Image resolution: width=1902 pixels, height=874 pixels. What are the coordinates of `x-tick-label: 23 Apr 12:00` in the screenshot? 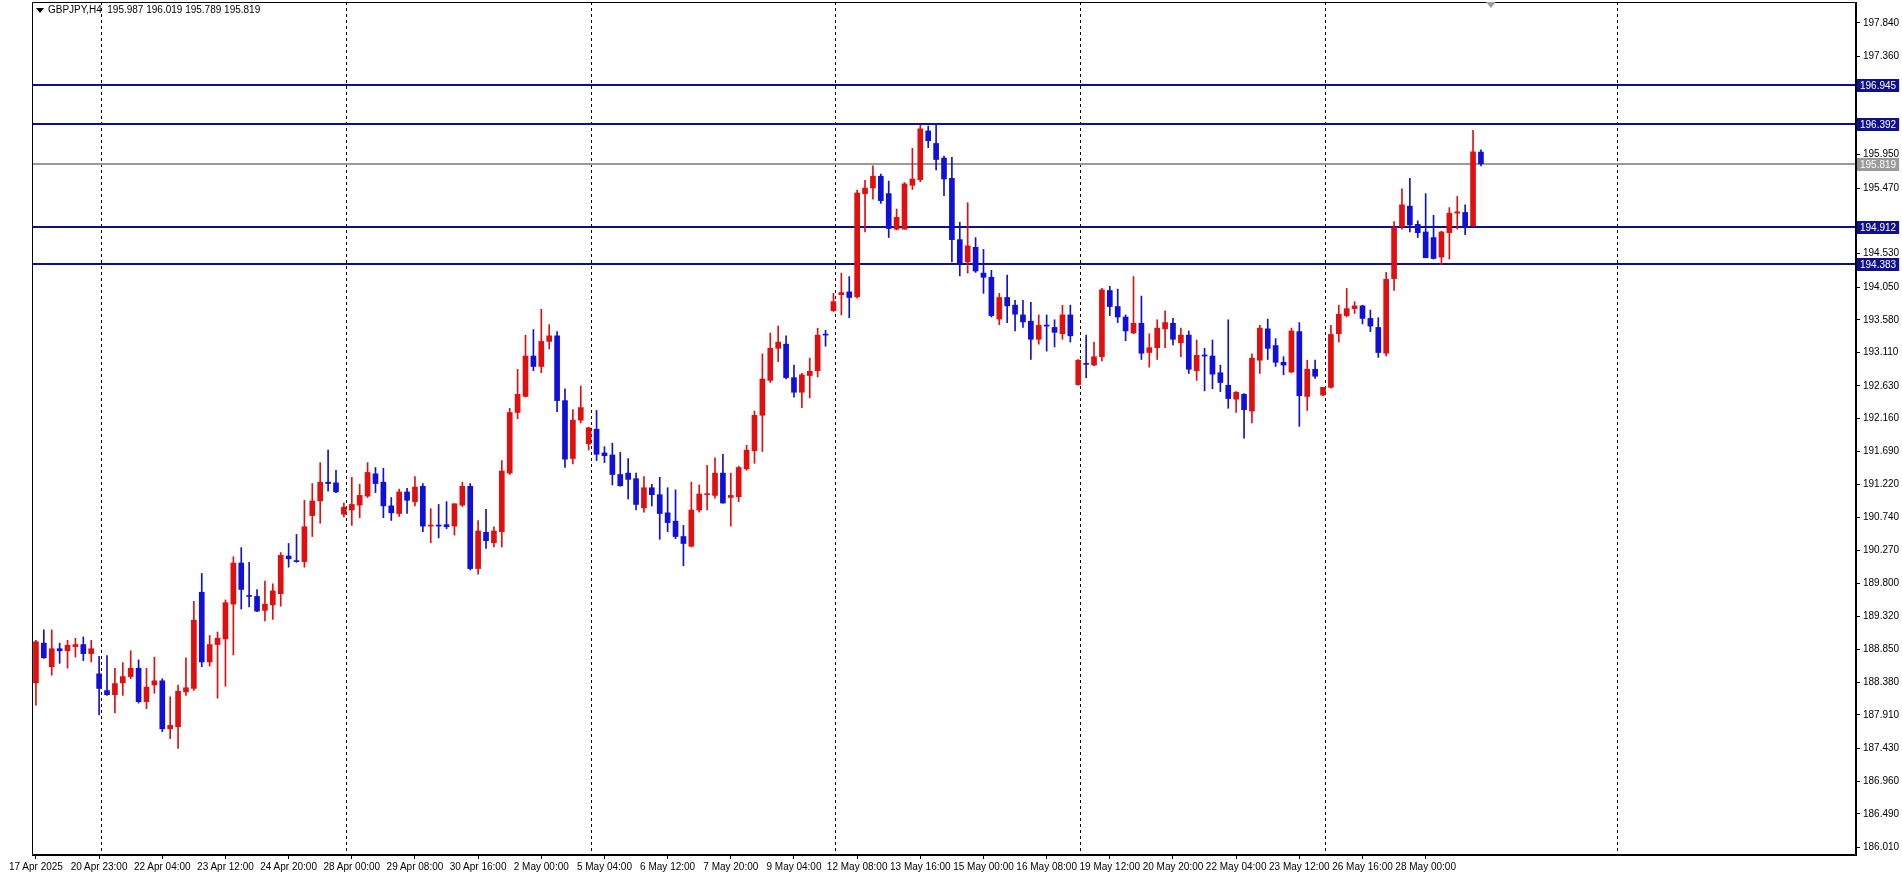 It's located at (226, 866).